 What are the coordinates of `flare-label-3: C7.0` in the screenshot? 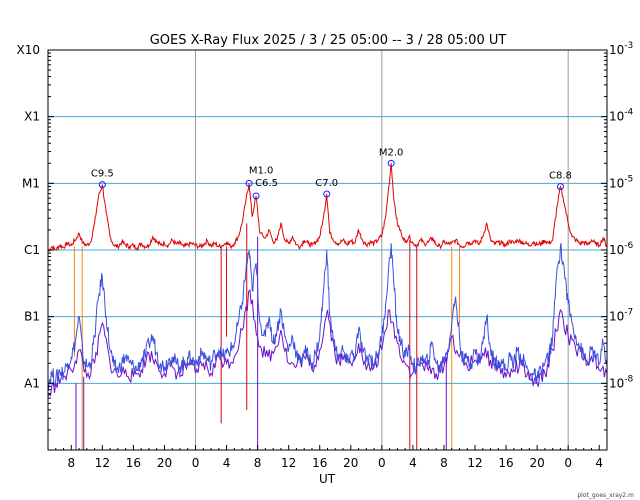 It's located at (326, 183).